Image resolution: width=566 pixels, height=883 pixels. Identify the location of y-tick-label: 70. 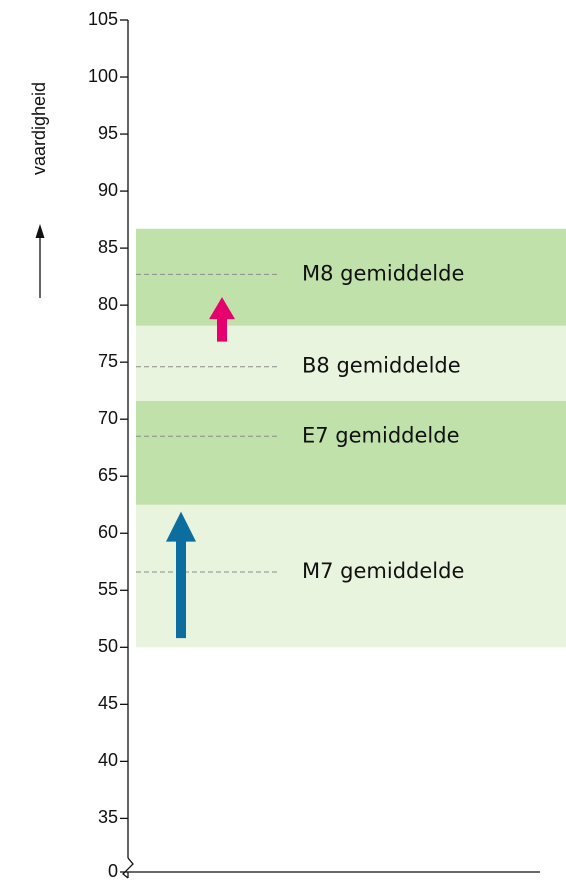
(108, 418).